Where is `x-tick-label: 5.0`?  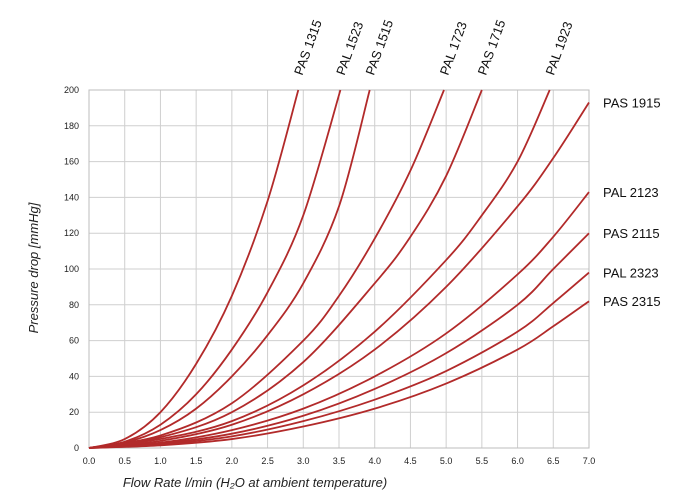
x-tick-label: 5.0 is located at coordinates (446, 461).